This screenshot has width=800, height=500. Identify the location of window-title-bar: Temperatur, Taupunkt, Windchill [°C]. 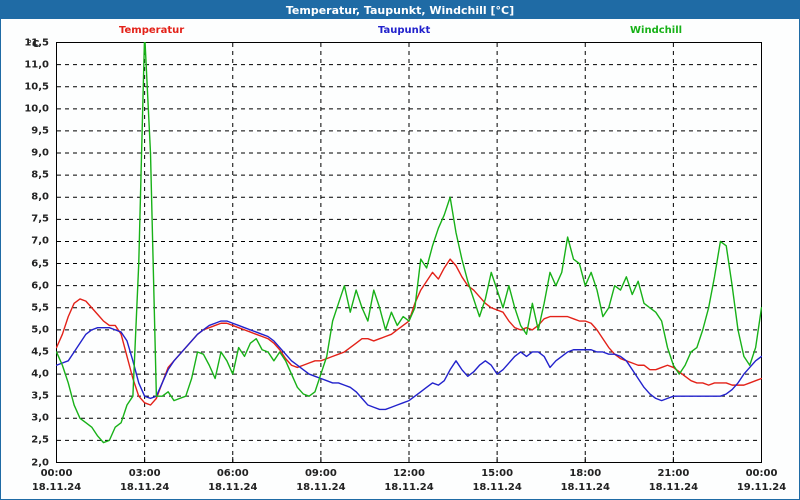
(400, 10).